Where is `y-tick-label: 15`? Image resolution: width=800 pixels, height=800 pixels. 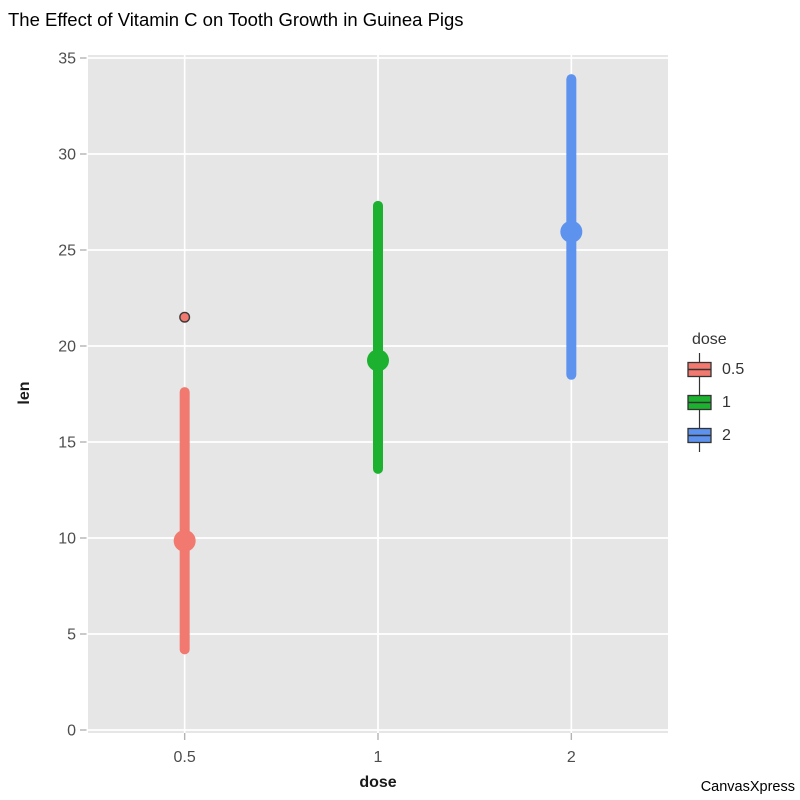 y-tick-label: 15 is located at coordinates (67, 443).